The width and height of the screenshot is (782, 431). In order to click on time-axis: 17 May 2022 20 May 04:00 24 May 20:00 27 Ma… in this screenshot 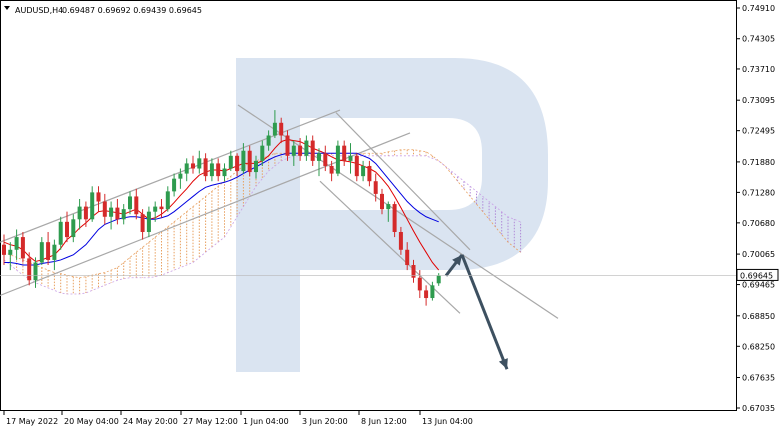, I will do `click(238, 418)`.